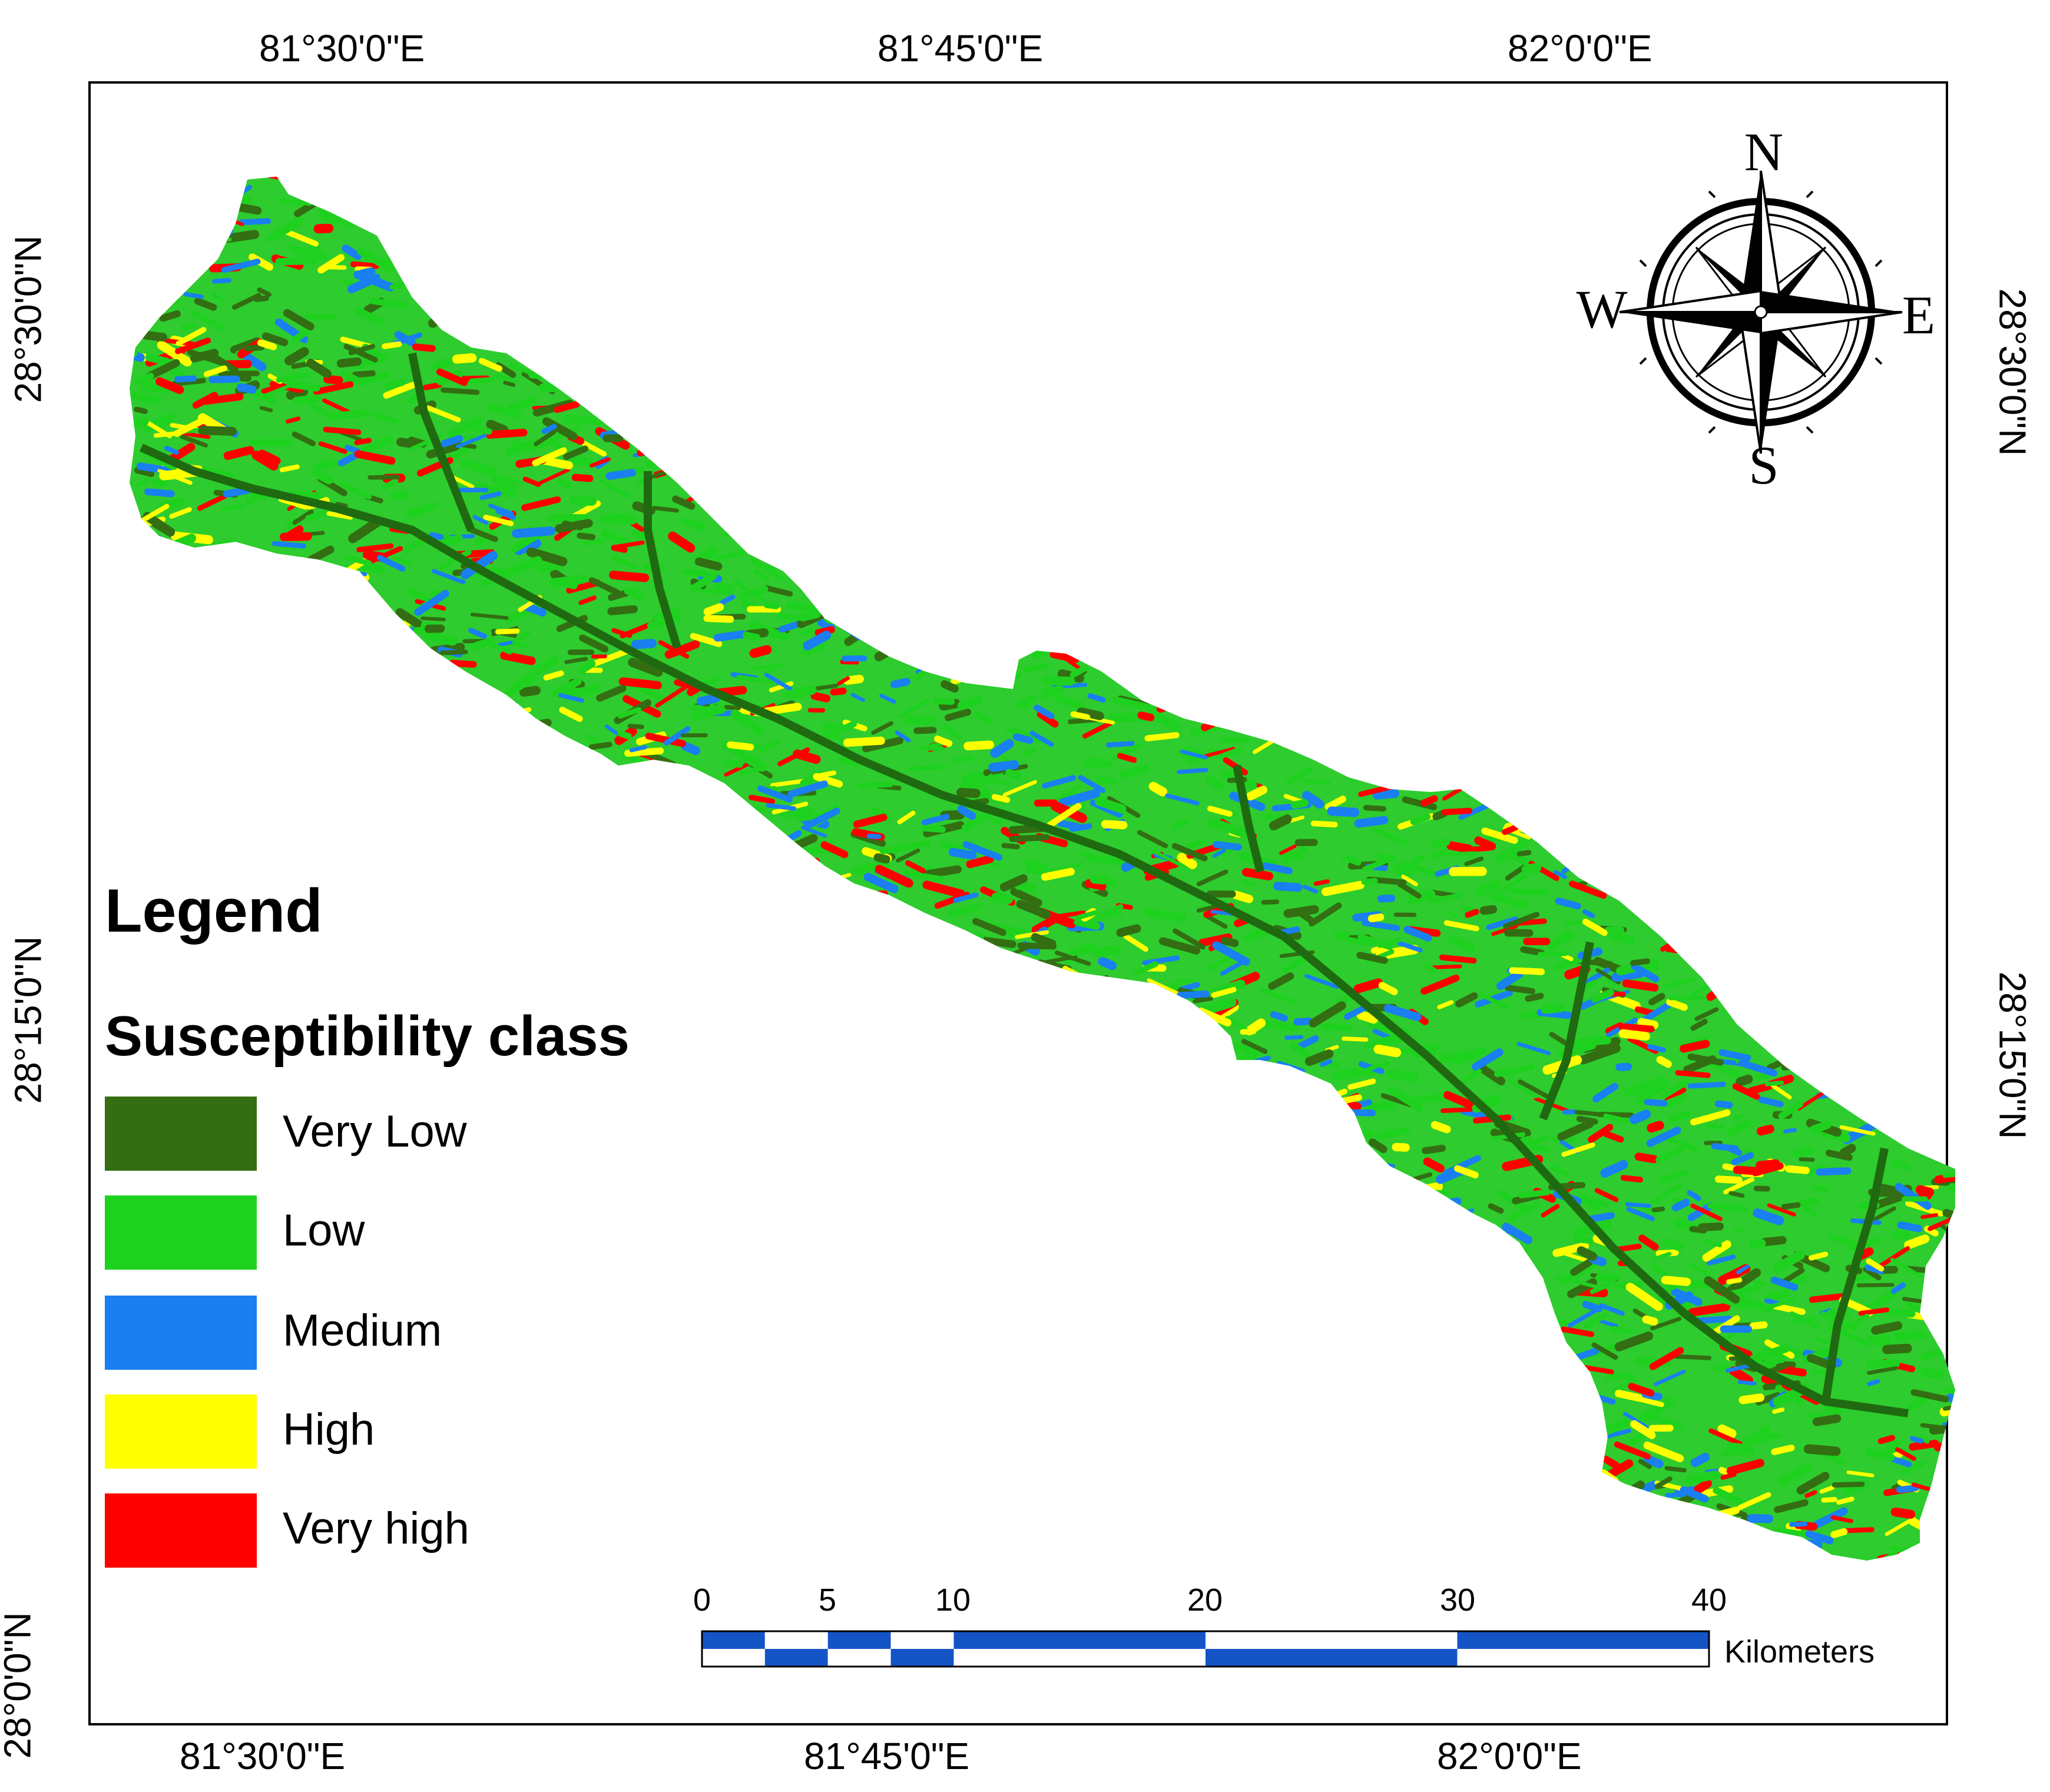  What do you see at coordinates (1510, 1756) in the screenshot?
I see `bottom-longitude-label-3: 82°0'0"E` at bounding box center [1510, 1756].